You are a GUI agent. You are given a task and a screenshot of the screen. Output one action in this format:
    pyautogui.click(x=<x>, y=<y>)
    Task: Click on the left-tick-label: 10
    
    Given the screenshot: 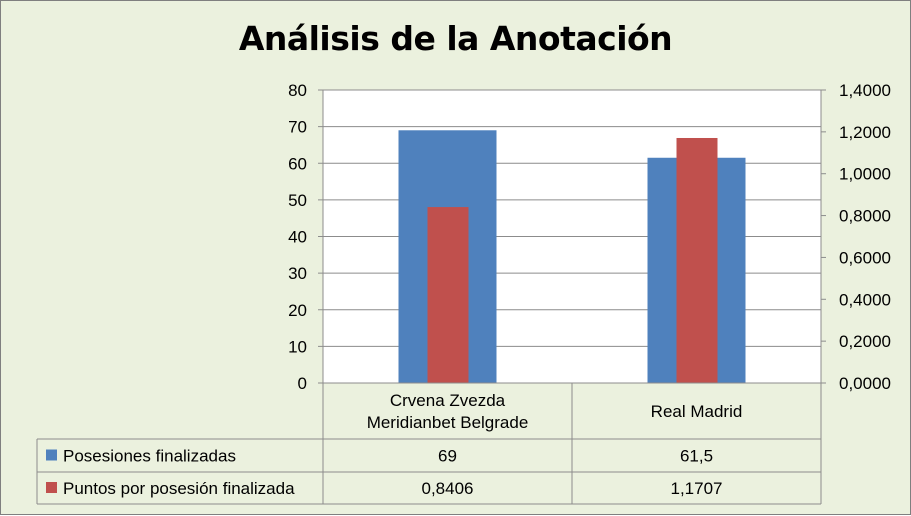 What is the action you would take?
    pyautogui.click(x=297, y=346)
    